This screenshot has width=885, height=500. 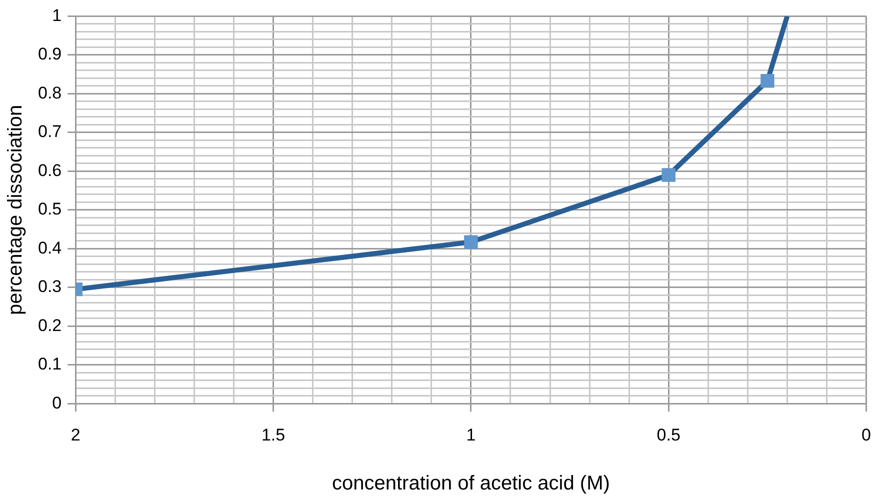 I want to click on y-tick-label: 0.1, so click(x=50, y=364).